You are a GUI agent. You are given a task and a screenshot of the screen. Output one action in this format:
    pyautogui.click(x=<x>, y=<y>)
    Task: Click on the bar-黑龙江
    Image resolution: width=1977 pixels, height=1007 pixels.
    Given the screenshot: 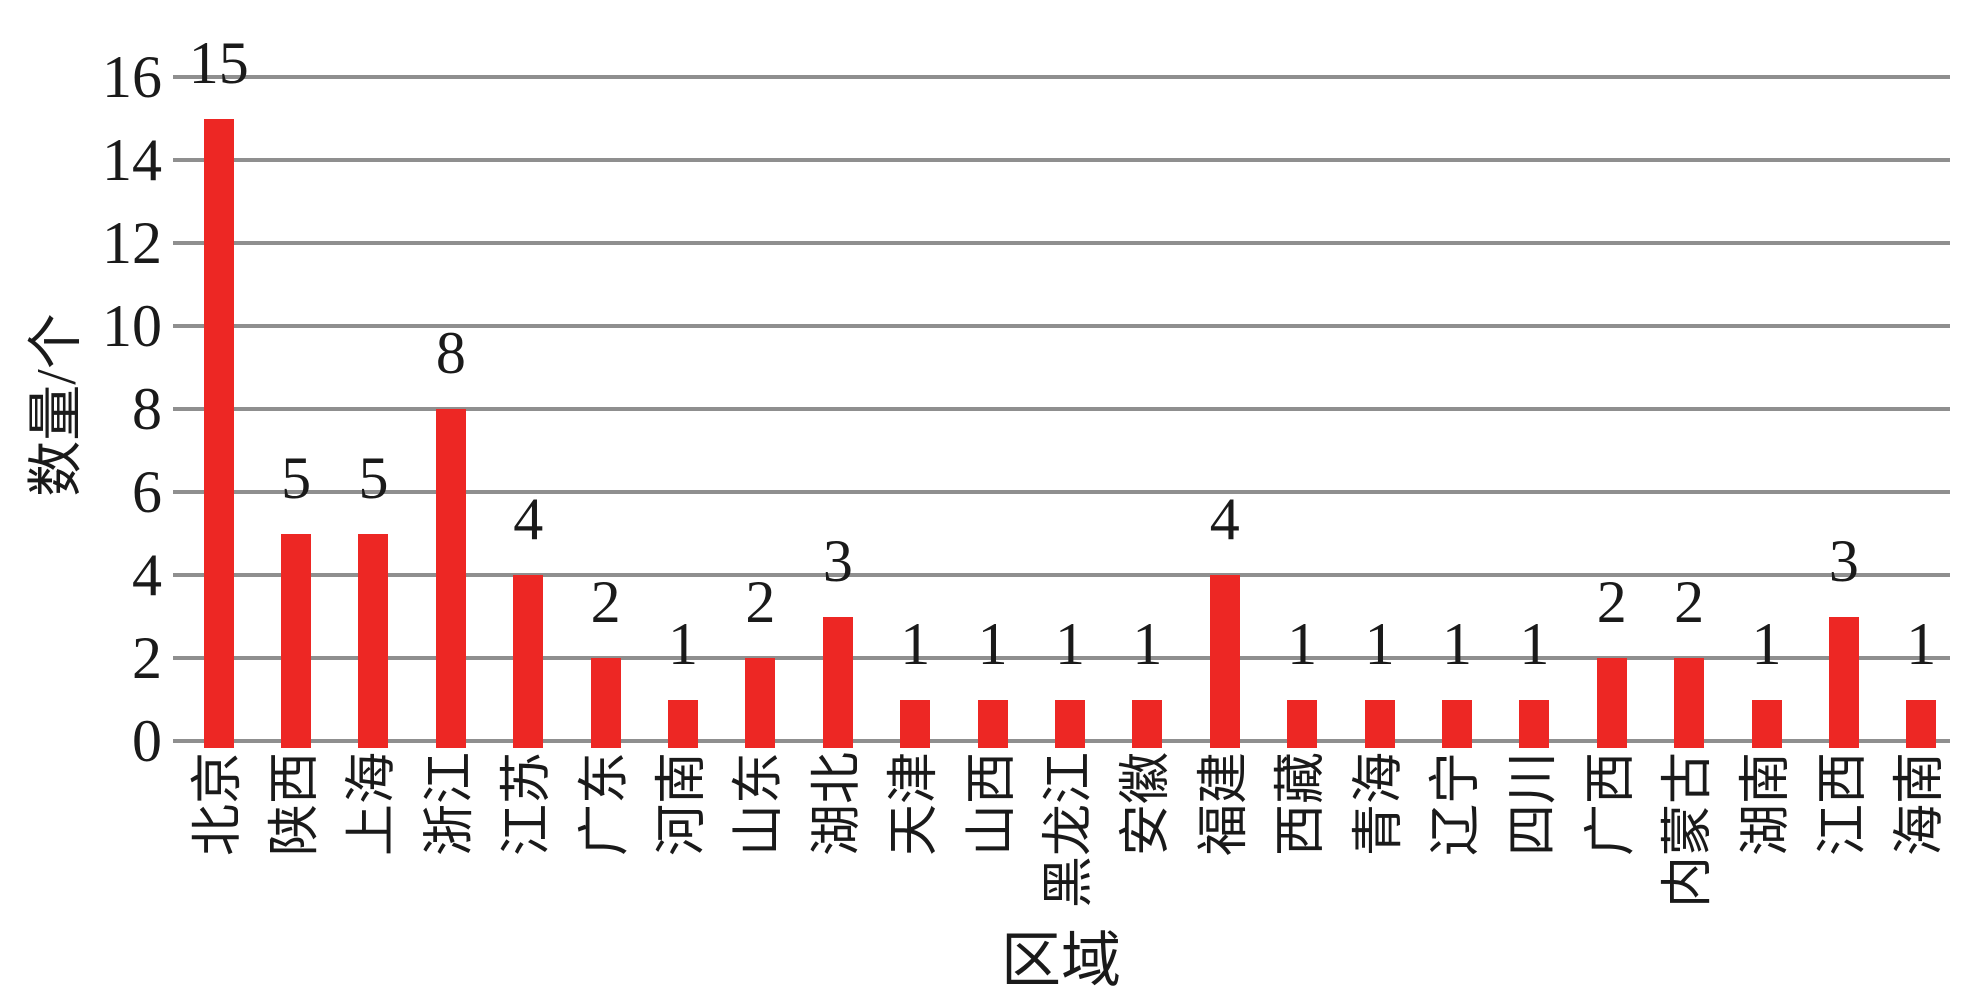 What is the action you would take?
    pyautogui.click(x=1070, y=723)
    